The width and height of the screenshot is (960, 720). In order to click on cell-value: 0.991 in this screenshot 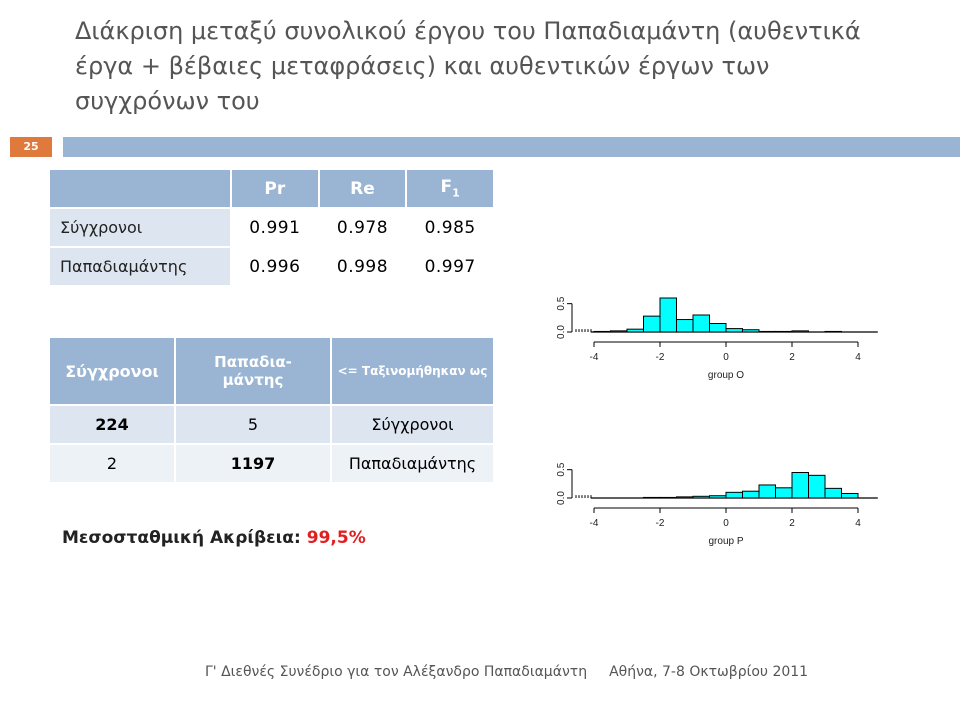, I will do `click(275, 227)`.